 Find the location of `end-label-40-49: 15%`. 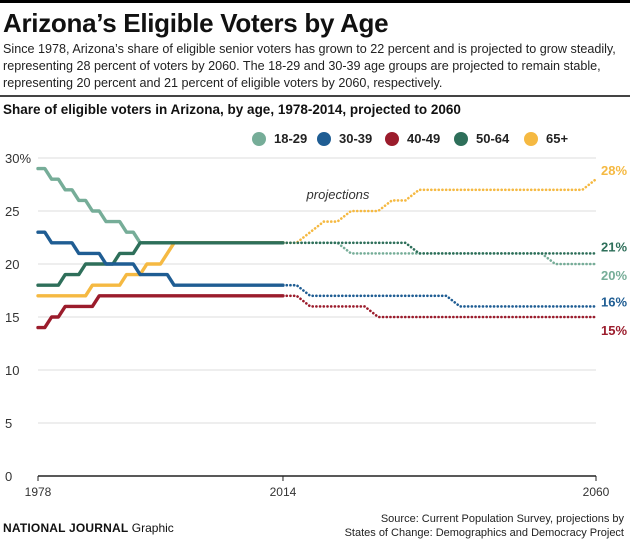

end-label-40-49: 15% is located at coordinates (614, 330).